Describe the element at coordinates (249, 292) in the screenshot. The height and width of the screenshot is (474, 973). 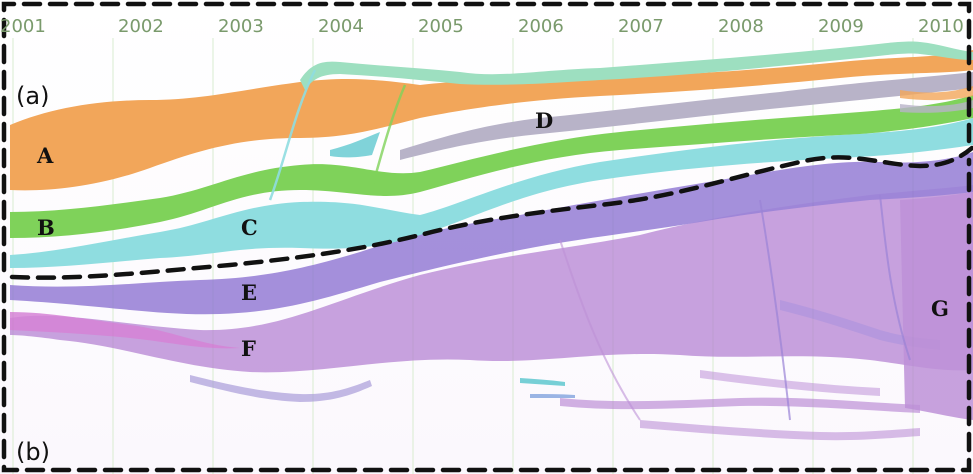
I see `stream-label-e: E` at that location.